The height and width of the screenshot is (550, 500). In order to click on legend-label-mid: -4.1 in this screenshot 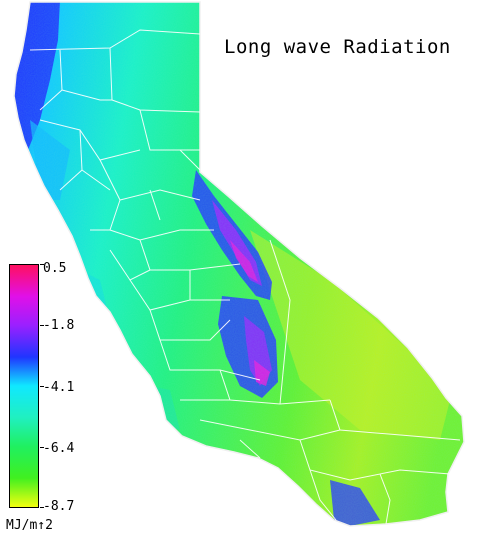, I will do `click(59, 387)`.